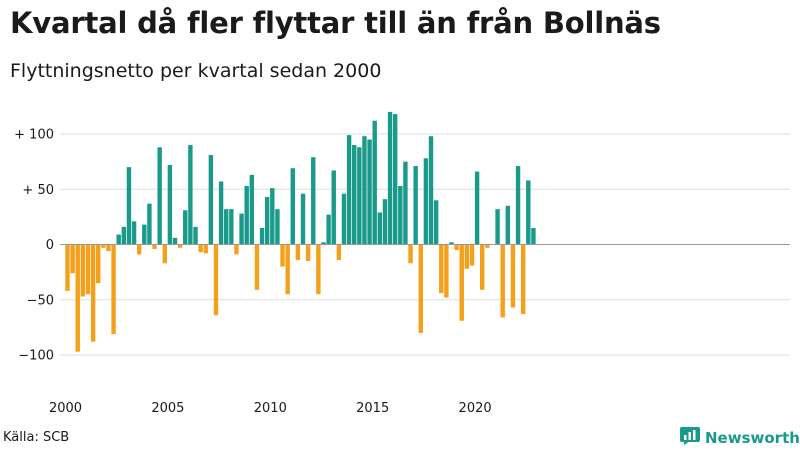 Image resolution: width=800 pixels, height=450 pixels. Describe the element at coordinates (196, 71) in the screenshot. I see `chart-subtitle: Flyttningsnetto per kvartal sedan 2000` at that location.